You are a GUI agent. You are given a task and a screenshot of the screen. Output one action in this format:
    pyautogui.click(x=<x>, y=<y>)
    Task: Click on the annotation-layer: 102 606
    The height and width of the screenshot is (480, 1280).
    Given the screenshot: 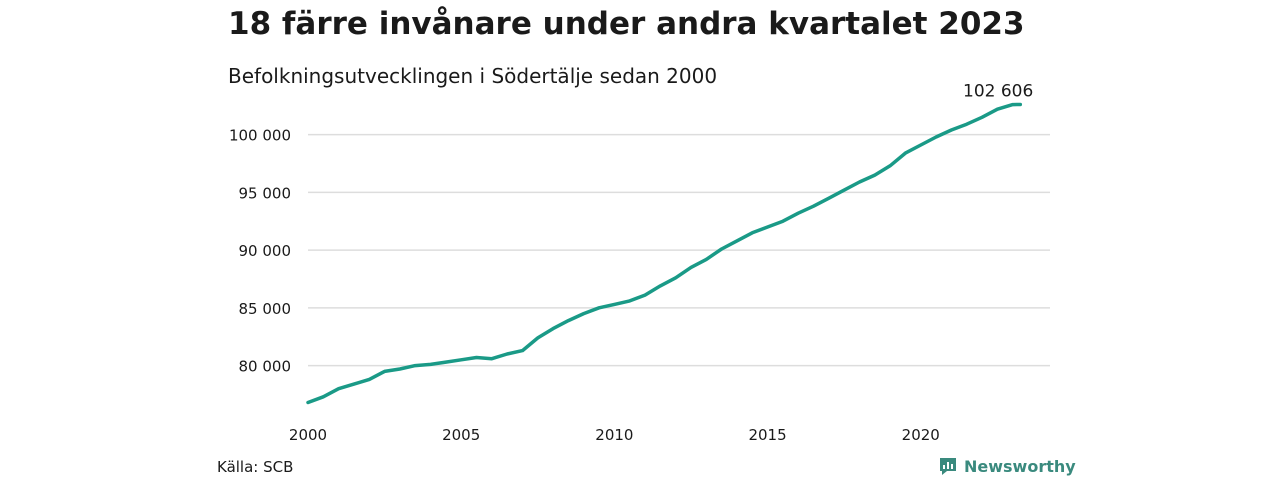 What is the action you would take?
    pyautogui.click(x=998, y=92)
    